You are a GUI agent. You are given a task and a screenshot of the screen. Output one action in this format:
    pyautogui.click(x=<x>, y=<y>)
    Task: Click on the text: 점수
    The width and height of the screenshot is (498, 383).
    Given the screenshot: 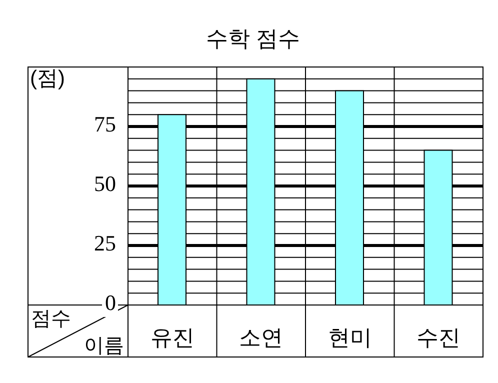 What is the action you would take?
    pyautogui.click(x=51, y=319)
    